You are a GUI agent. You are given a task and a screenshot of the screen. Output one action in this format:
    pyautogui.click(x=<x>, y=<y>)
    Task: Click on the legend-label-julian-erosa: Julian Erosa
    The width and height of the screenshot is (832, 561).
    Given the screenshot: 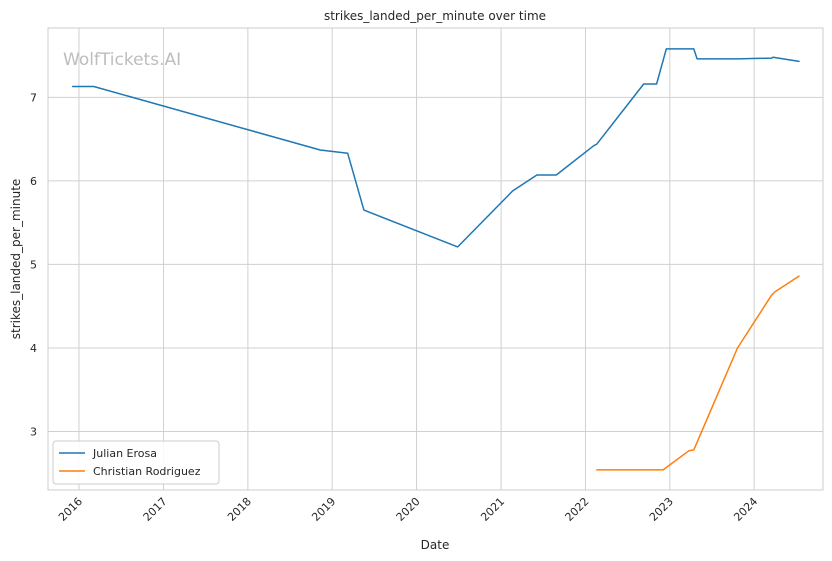 What is the action you would take?
    pyautogui.click(x=124, y=453)
    